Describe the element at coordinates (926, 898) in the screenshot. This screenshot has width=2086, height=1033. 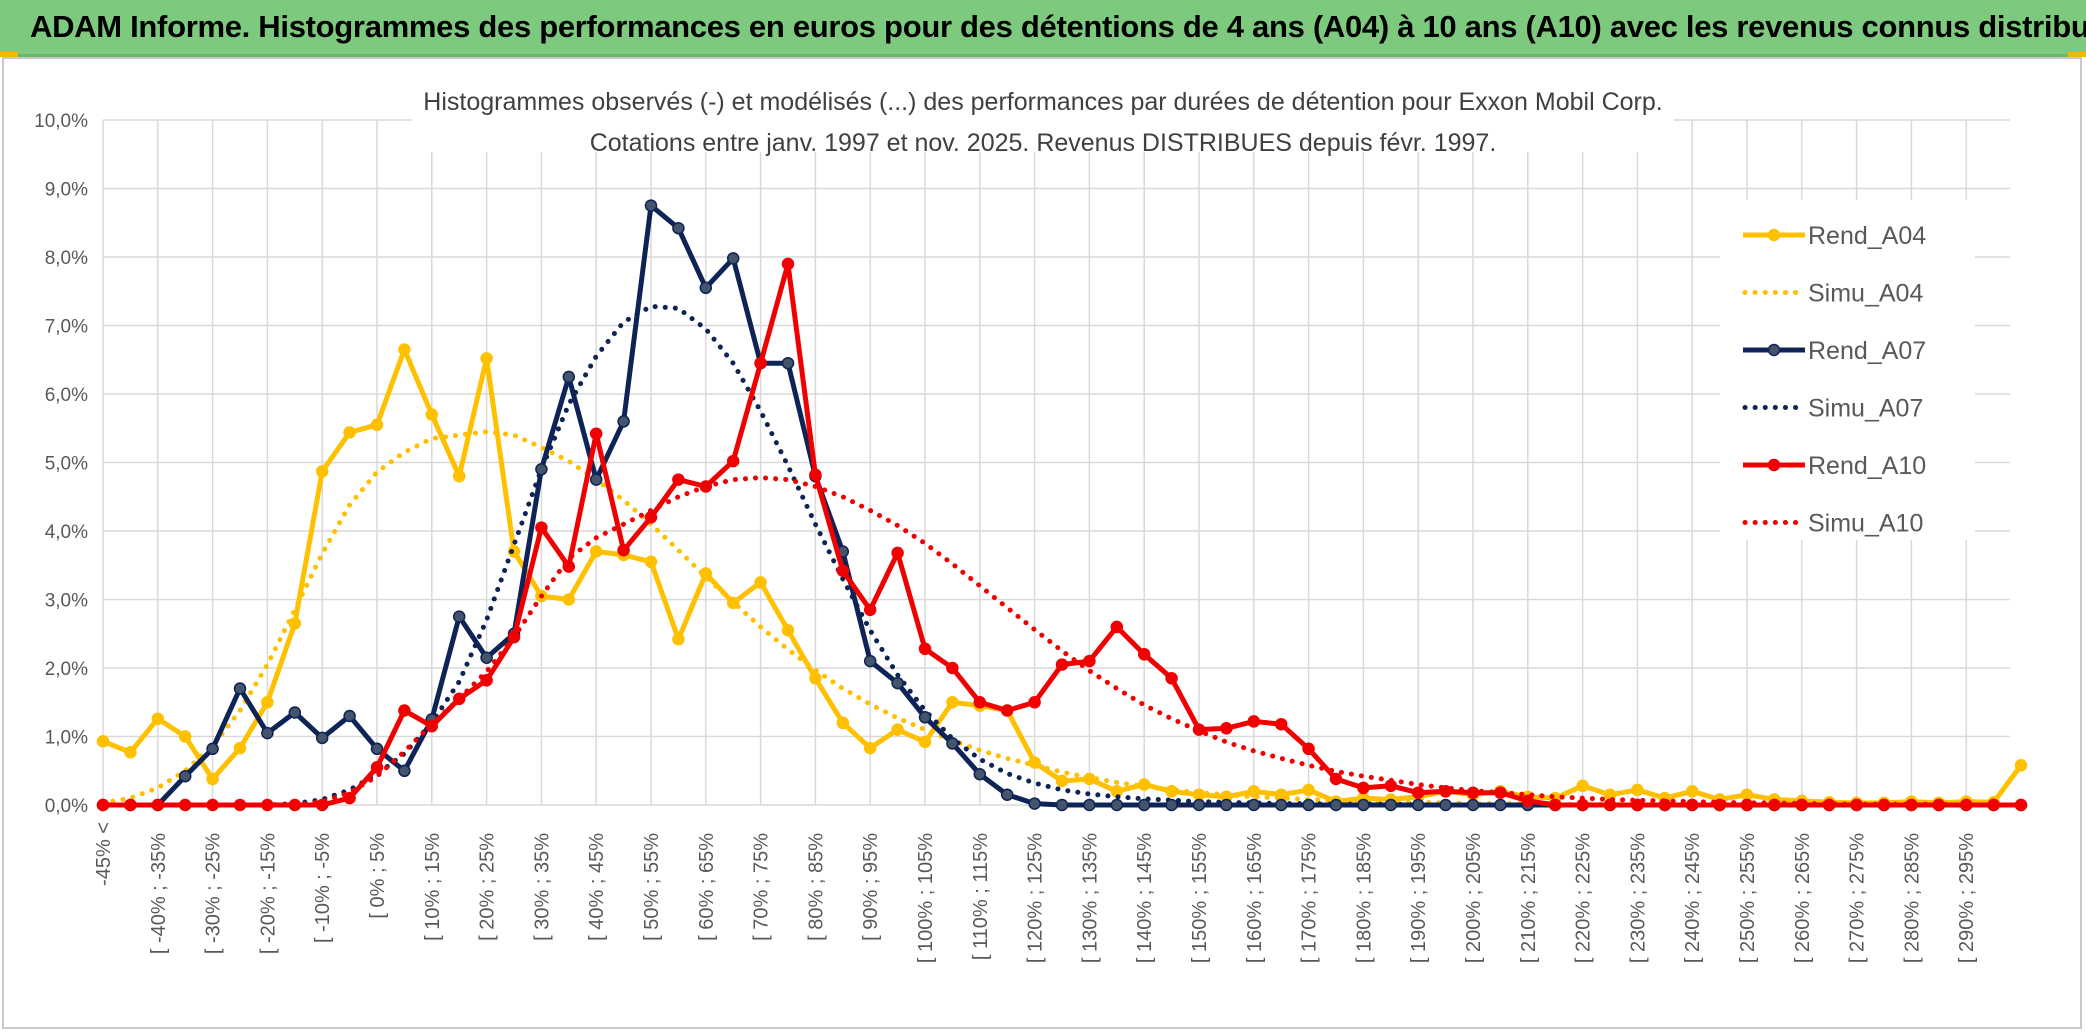
I see `x-tick-label: [ 100% ; 105%` at that location.